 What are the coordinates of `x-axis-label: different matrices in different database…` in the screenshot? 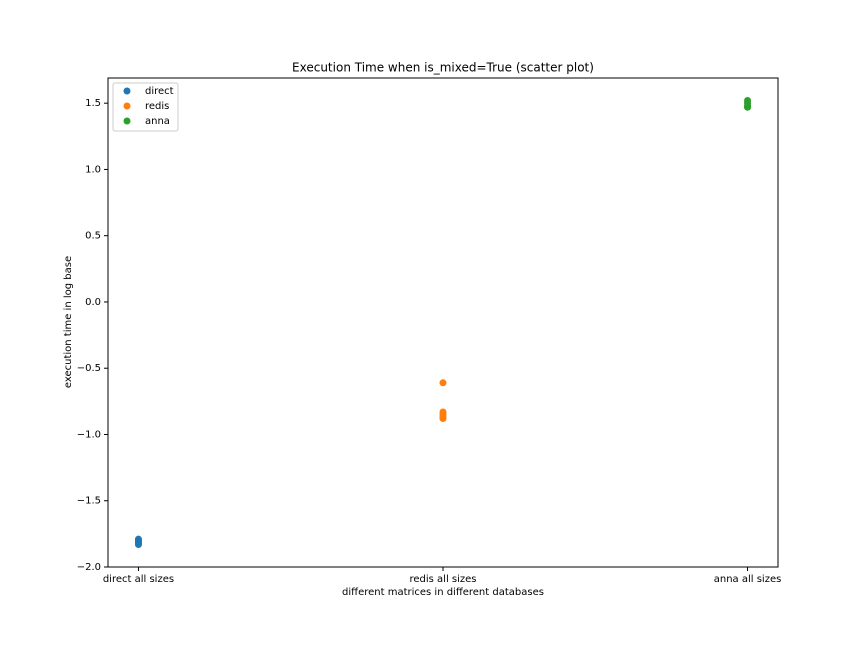 It's located at (443, 592).